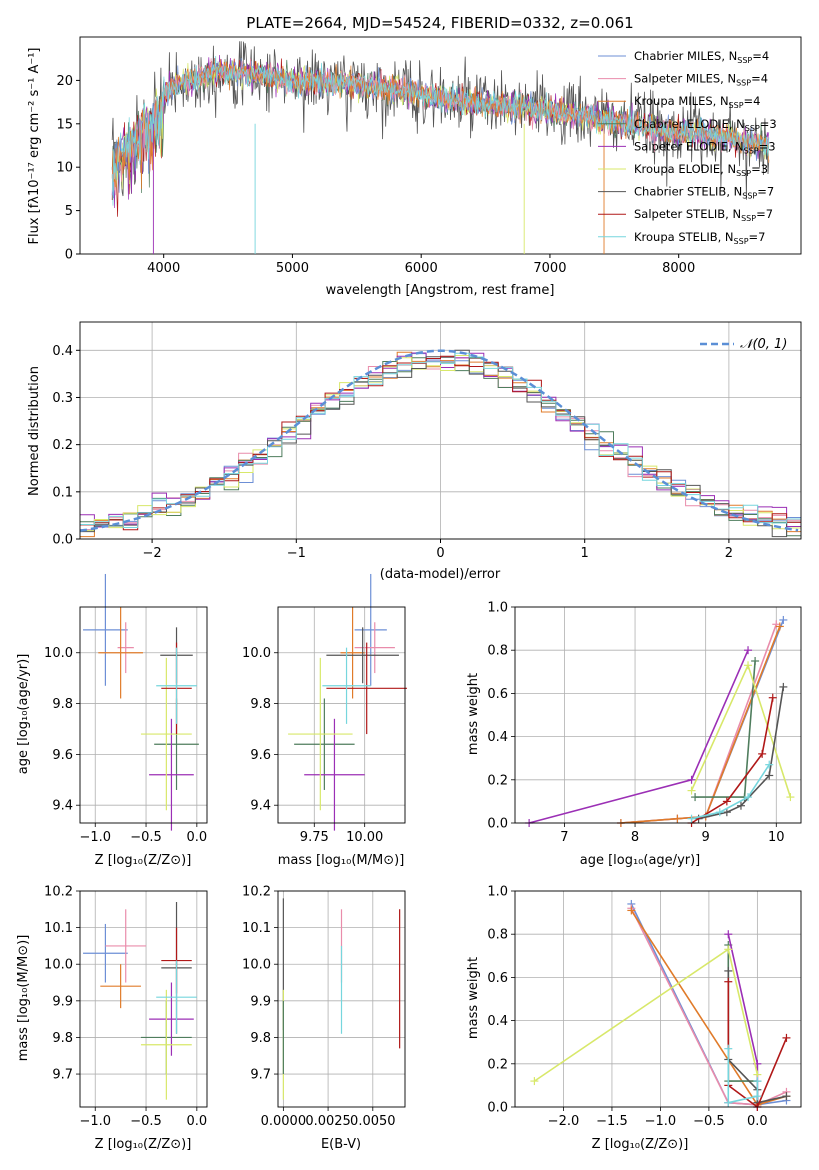 The height and width of the screenshot is (1170, 819). What do you see at coordinates (143, 860) in the screenshot?
I see `zage-xlabel: Z [log₁₀(Z/Z⊙)]` at bounding box center [143, 860].